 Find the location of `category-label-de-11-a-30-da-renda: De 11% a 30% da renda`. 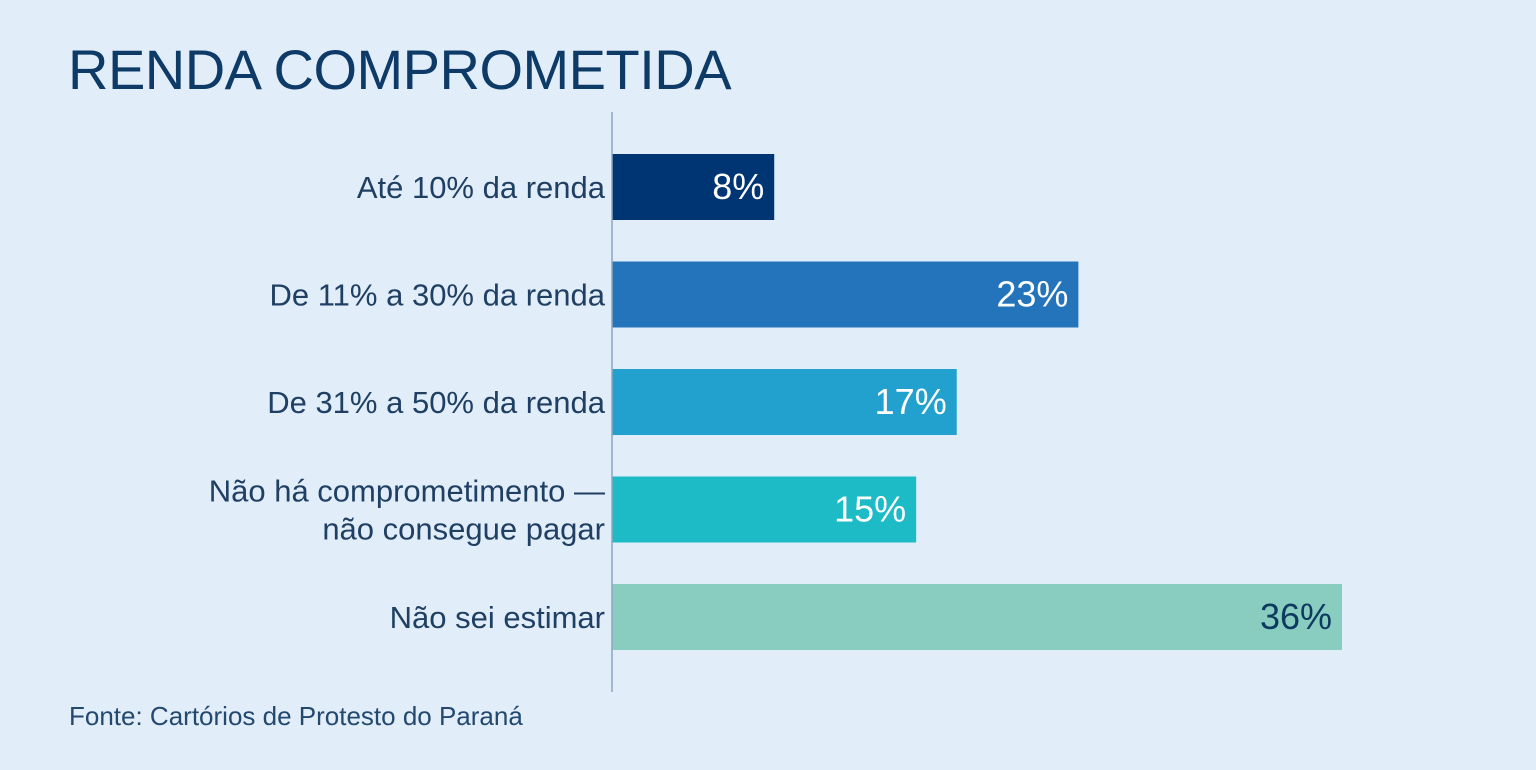

category-label-de-11-a-30-da-renda: De 11% a 30% da renda is located at coordinates (438, 295).